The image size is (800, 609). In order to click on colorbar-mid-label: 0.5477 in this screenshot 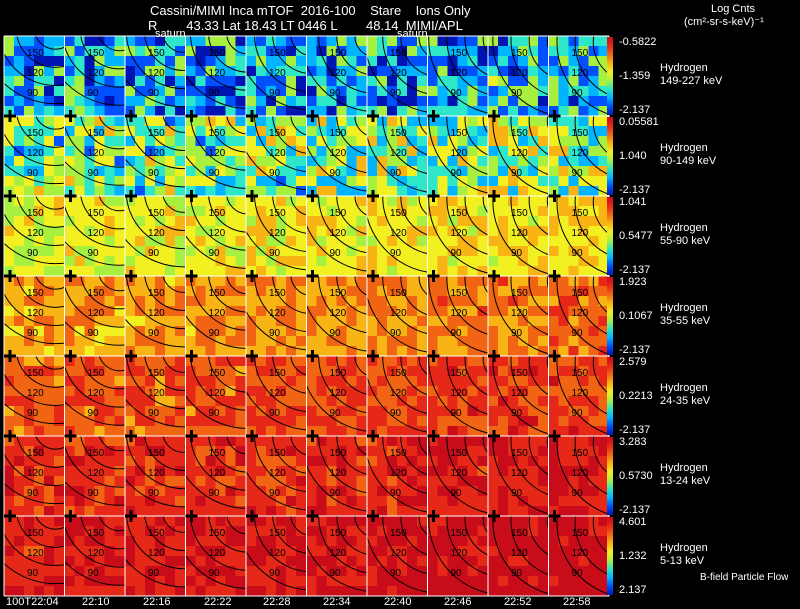, I will do `click(636, 236)`.